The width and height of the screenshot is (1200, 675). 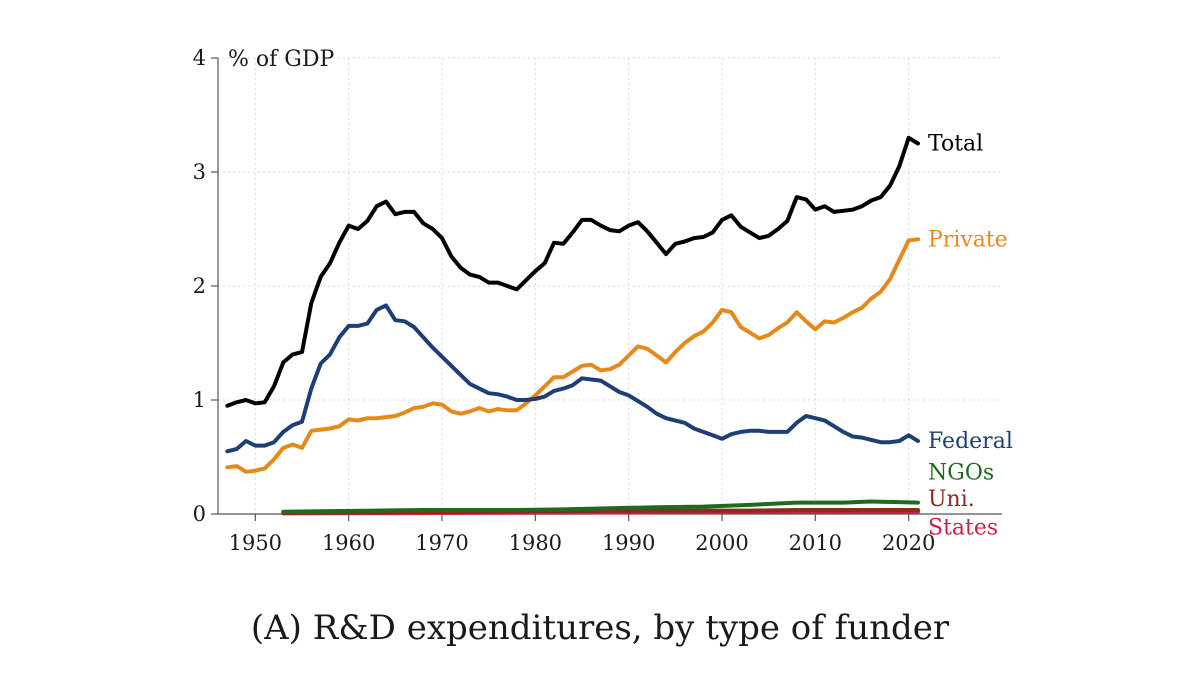 I want to click on series-label-private: Private, so click(x=968, y=239).